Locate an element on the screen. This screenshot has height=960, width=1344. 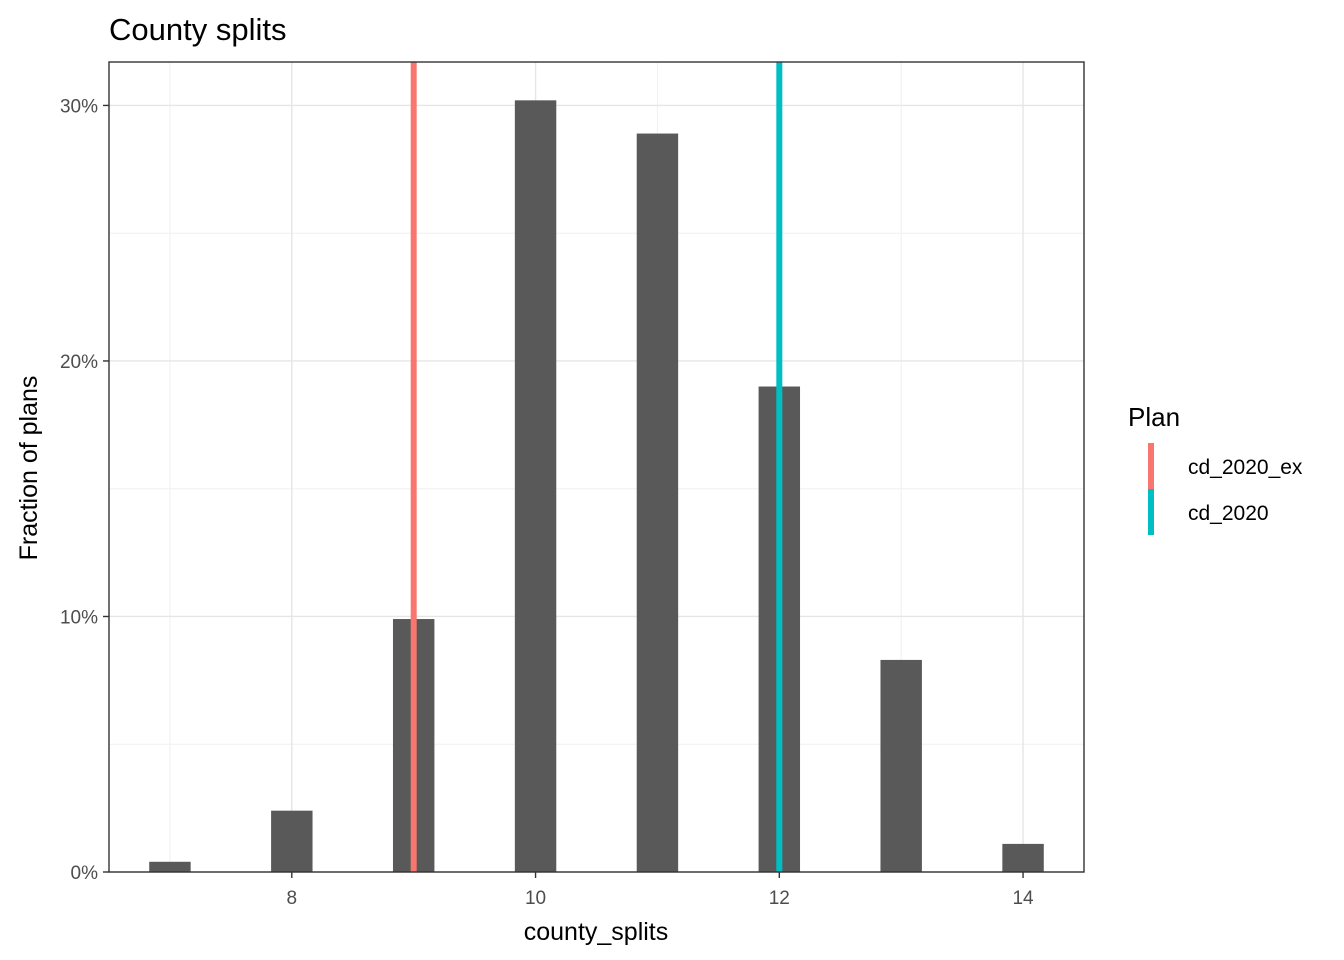
y-tick-label: 30% is located at coordinates (79, 106).